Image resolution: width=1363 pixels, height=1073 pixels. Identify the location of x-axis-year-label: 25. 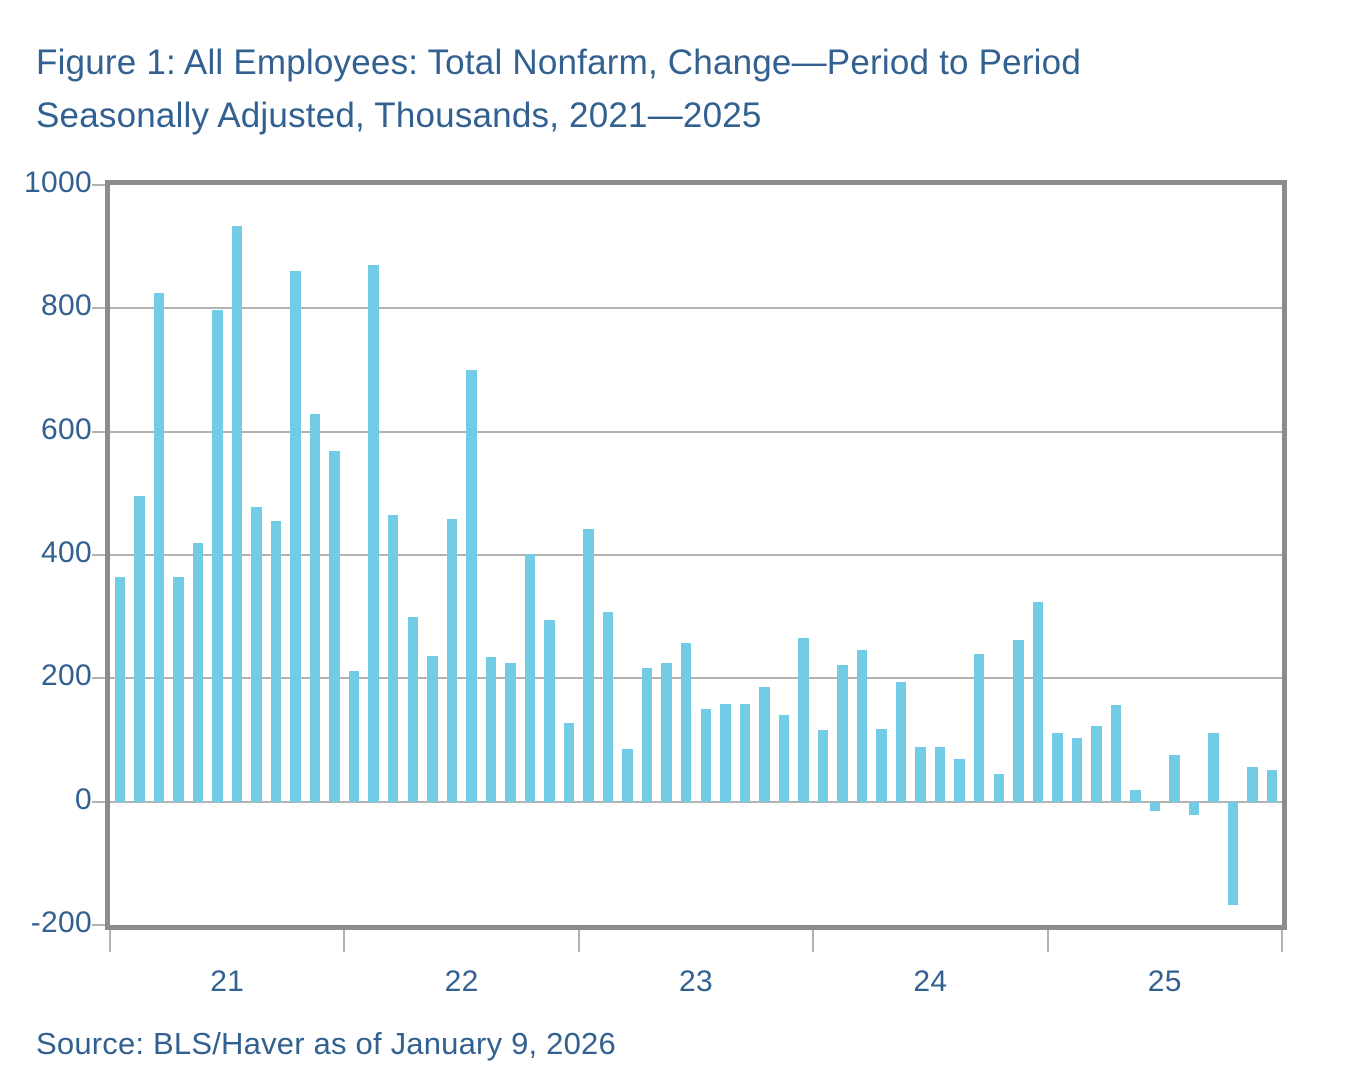
(1164, 981).